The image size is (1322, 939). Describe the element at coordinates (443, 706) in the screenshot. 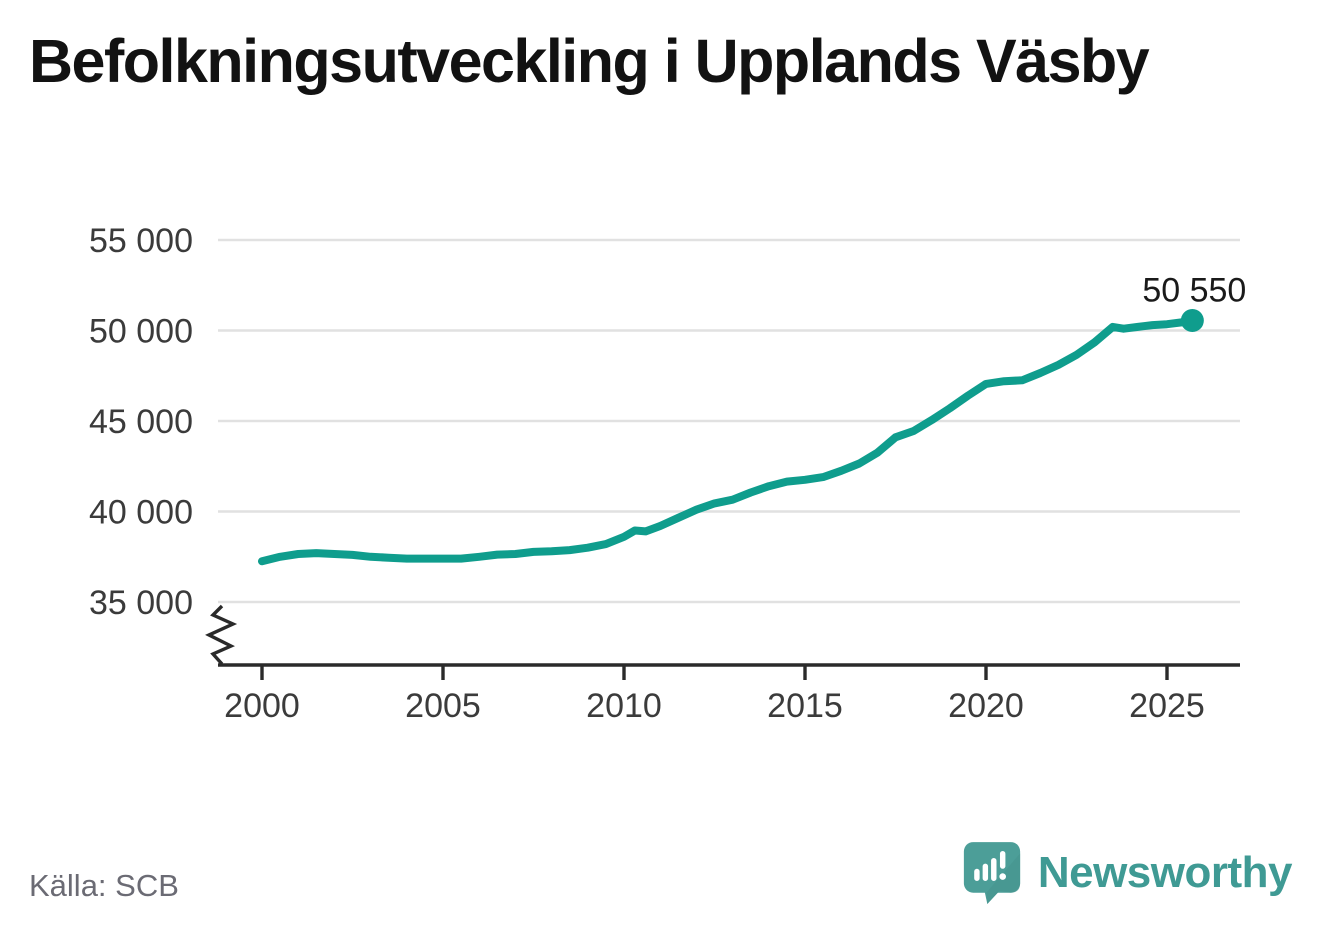

I see `x-tick-label: 2005` at that location.